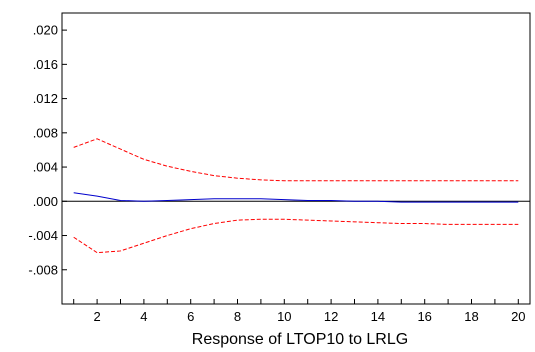 This screenshot has height=352, width=535. I want to click on x-tick-label: 10, so click(284, 316).